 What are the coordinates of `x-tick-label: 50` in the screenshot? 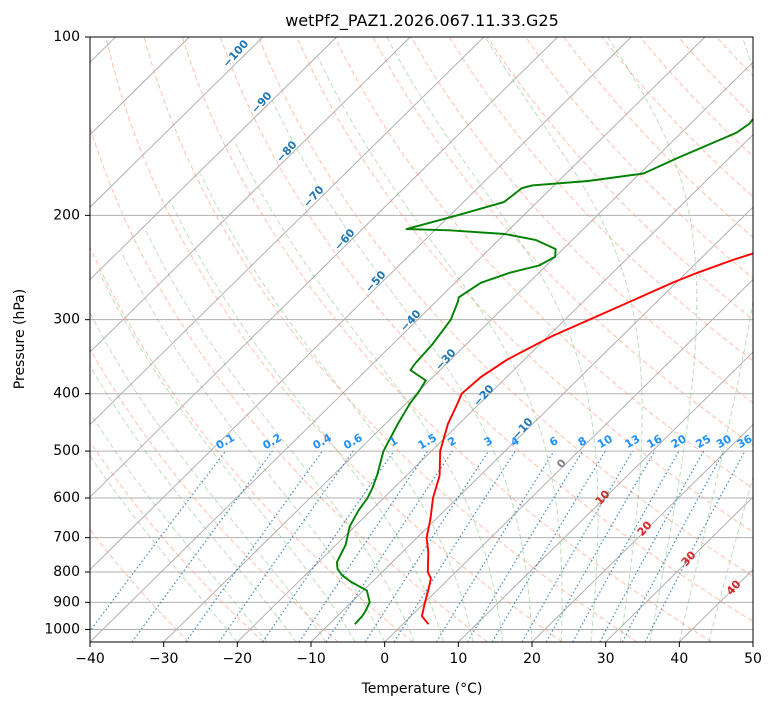 It's located at (753, 659).